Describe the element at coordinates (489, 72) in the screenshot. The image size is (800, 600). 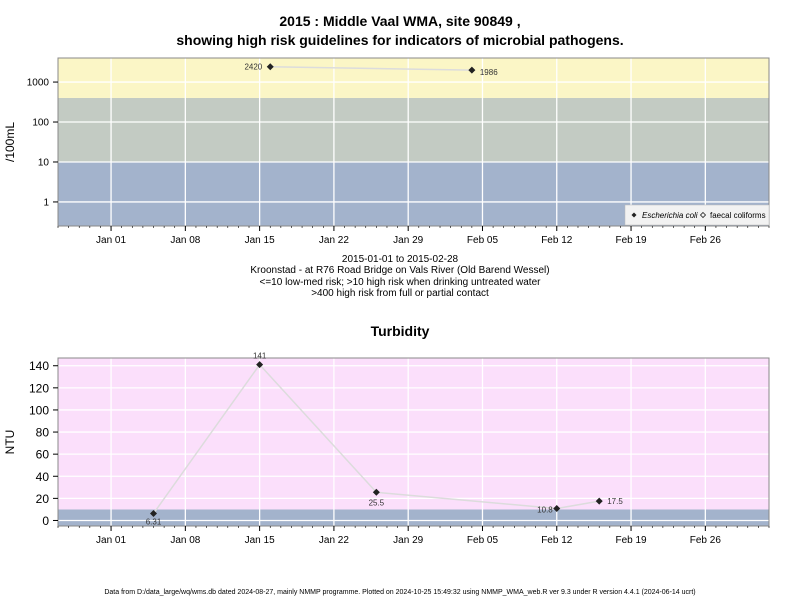
I see `data-label-0-0-1: 1986` at that location.